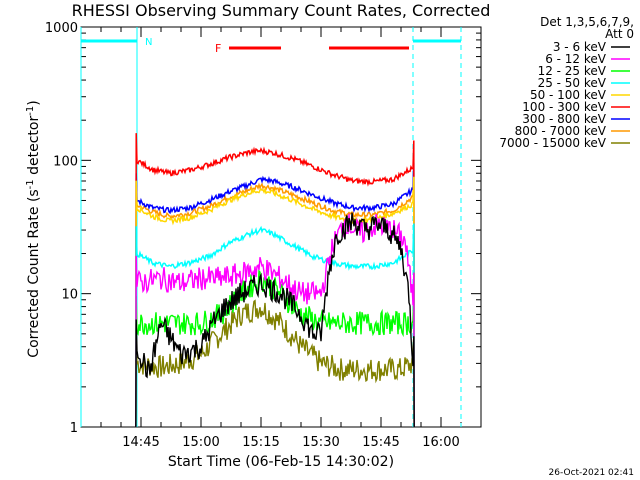  I want to click on legend-label-4: 50 - 100 keV, so click(568, 95).